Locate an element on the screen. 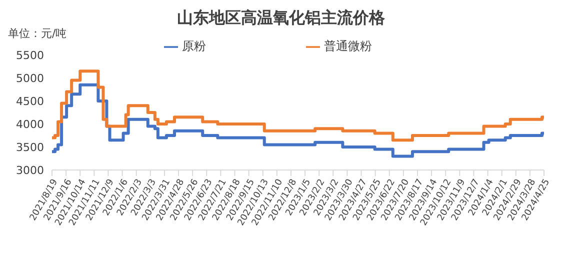  y-tick-label: 5000 is located at coordinates (30, 78).